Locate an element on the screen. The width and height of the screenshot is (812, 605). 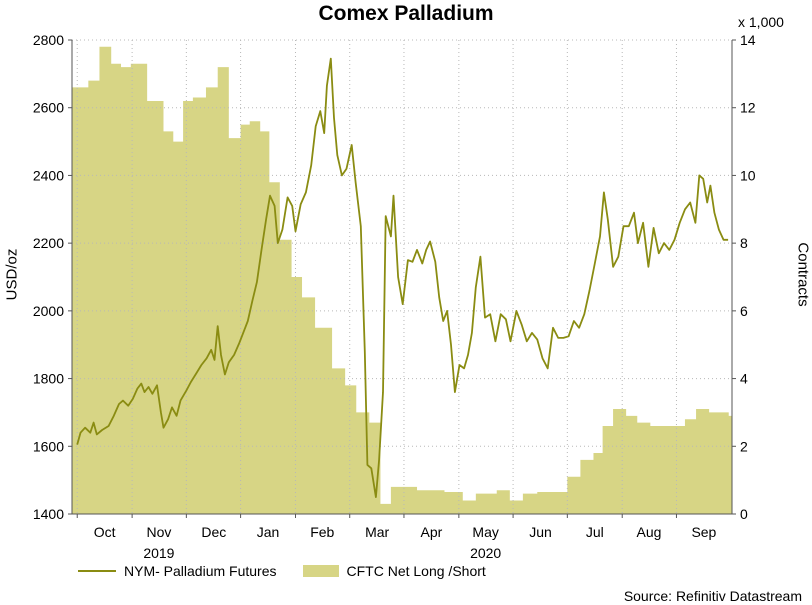
x-tick-label: Aug is located at coordinates (649, 532).